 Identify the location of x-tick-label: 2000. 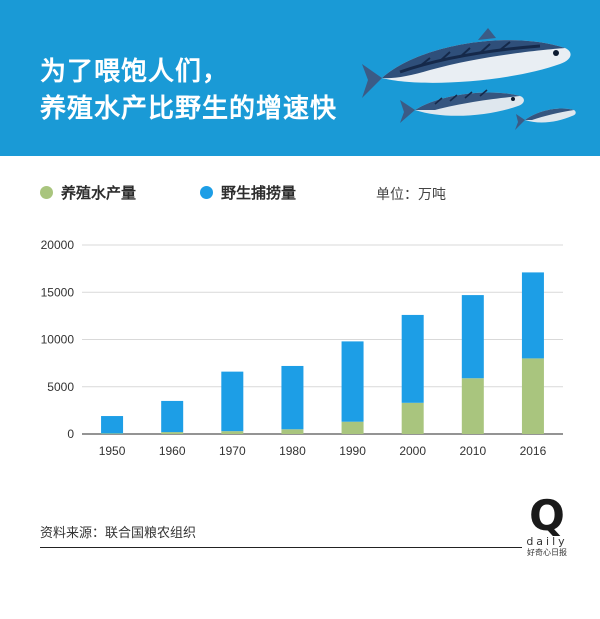
(412, 451).